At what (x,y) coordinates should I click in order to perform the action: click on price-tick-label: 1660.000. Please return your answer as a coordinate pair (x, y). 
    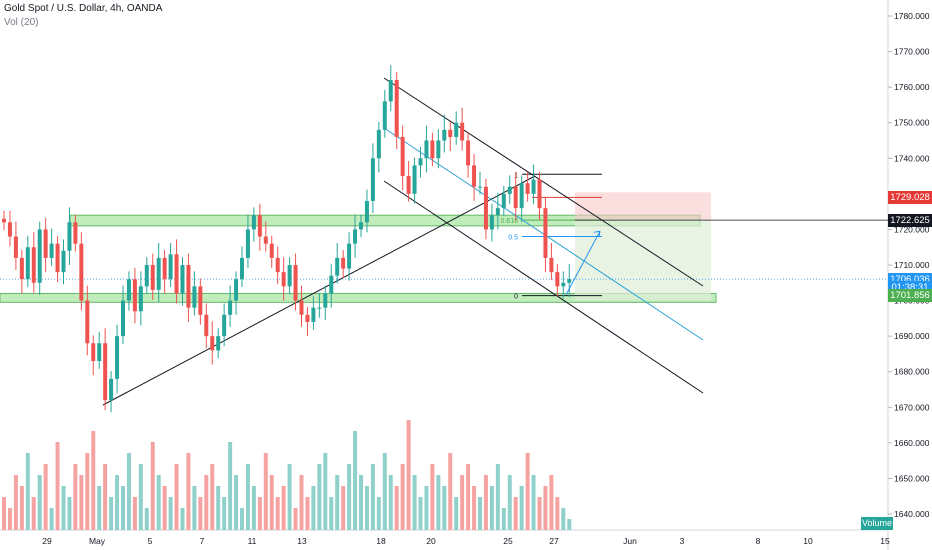
    Looking at the image, I should click on (912, 443).